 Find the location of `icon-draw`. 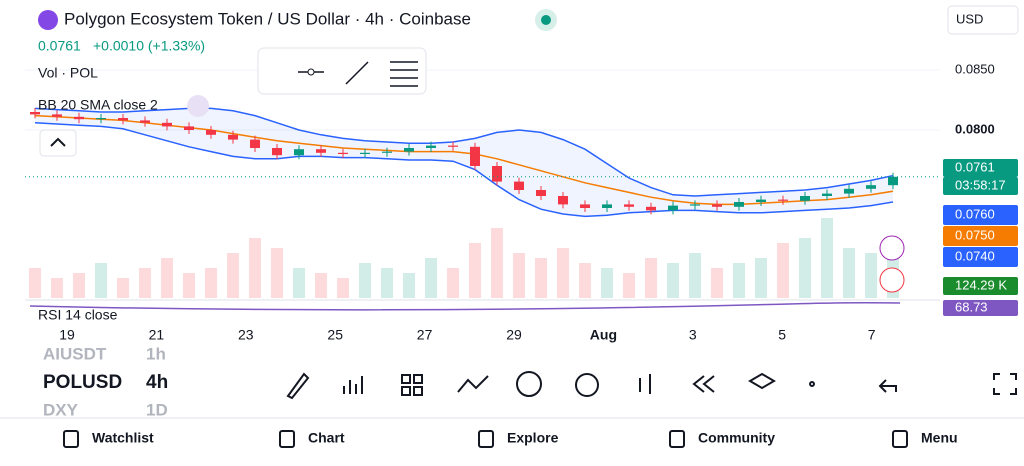

icon-draw is located at coordinates (298, 386).